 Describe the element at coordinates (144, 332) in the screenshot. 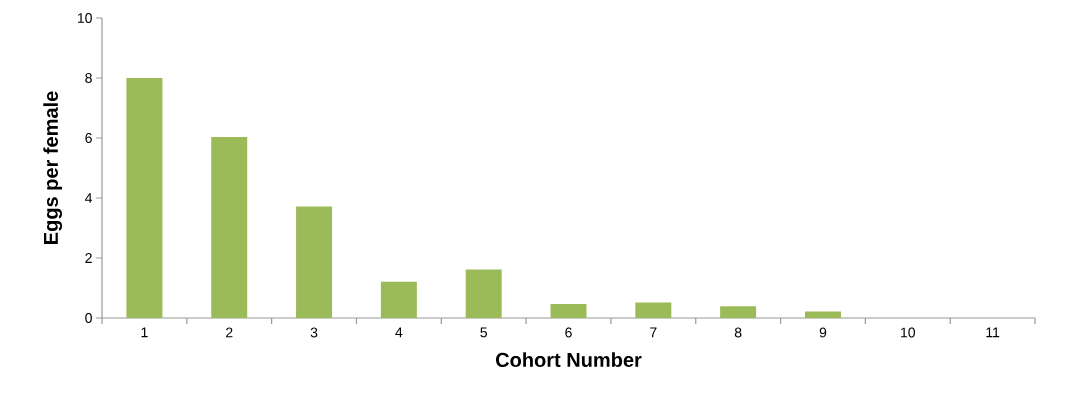

I see `x-tick-label: 1` at that location.